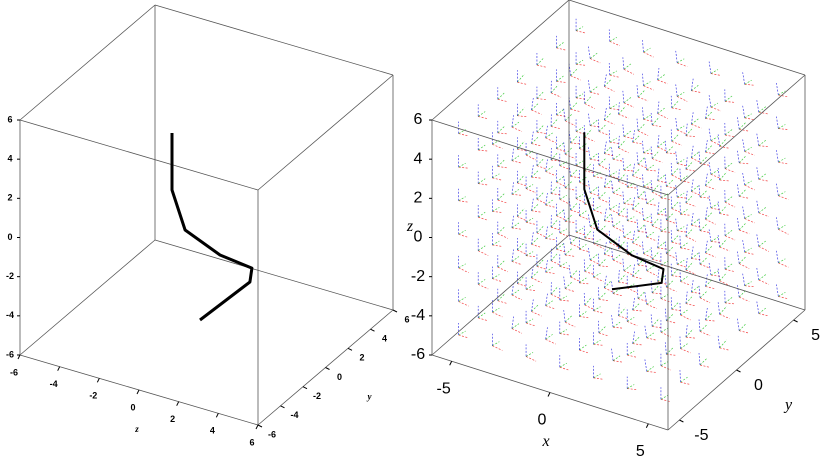 This screenshot has height=463, width=821. What do you see at coordinates (10, 354) in the screenshot?
I see `z-tick-label: -6` at bounding box center [10, 354].